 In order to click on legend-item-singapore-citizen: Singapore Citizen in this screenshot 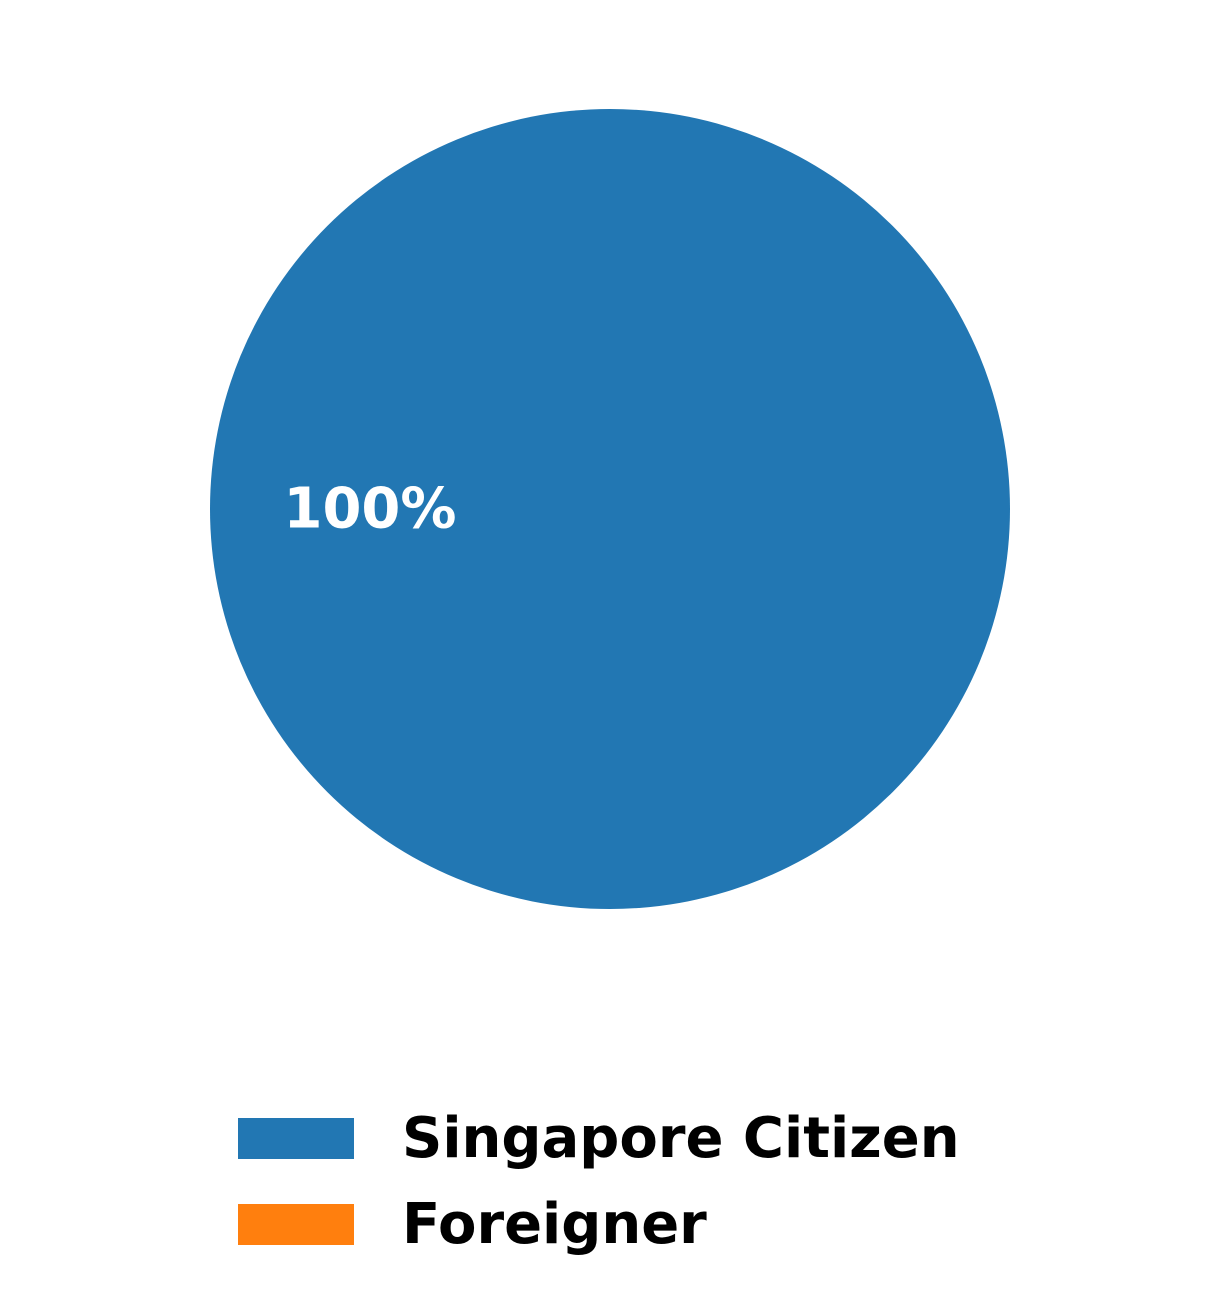, I will do `click(599, 1138)`.